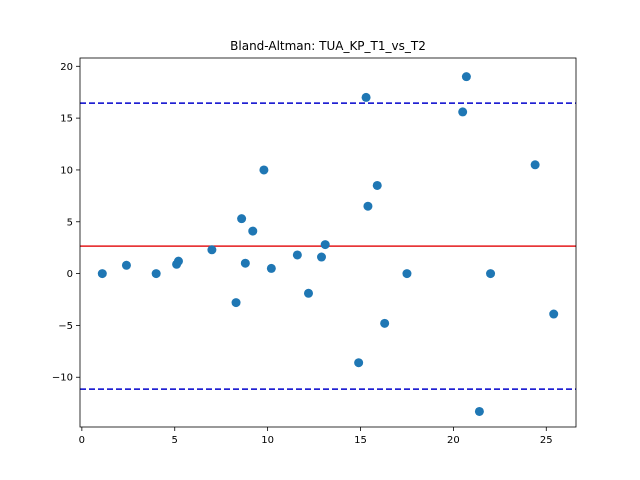 This screenshot has width=640, height=480. Describe the element at coordinates (70, 274) in the screenshot. I see `y-tick-label: 0` at that location.